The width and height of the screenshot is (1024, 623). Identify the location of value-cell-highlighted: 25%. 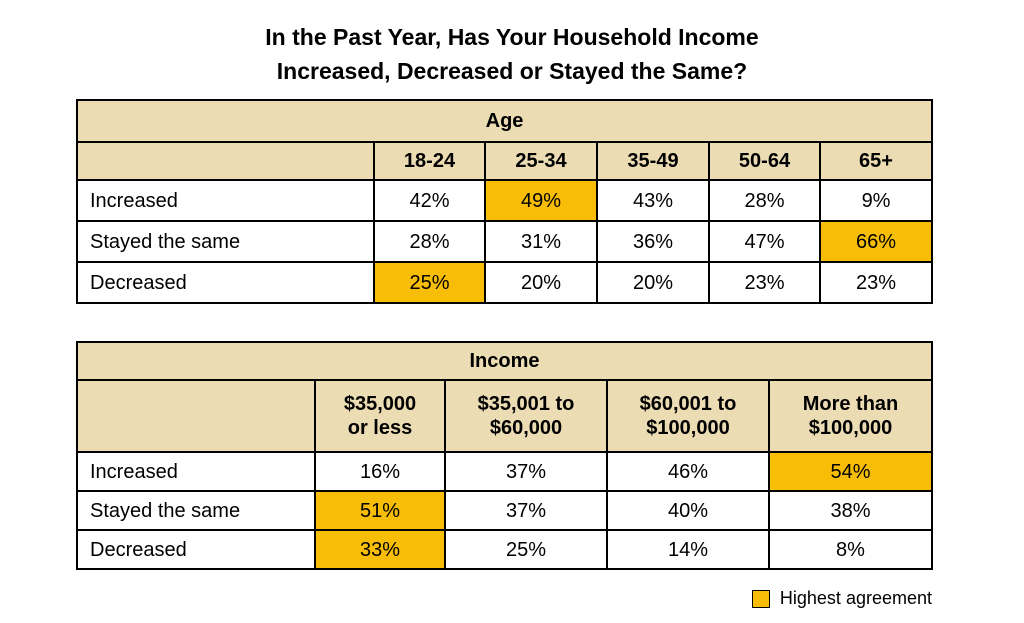
(429, 282).